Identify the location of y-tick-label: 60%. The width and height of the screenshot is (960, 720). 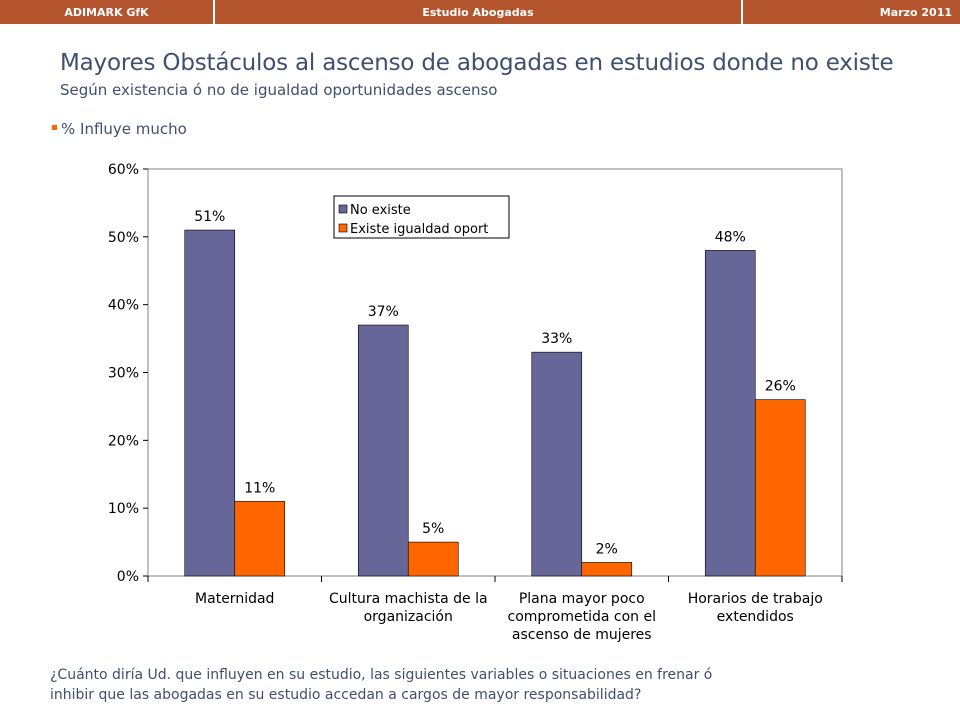
(123, 170).